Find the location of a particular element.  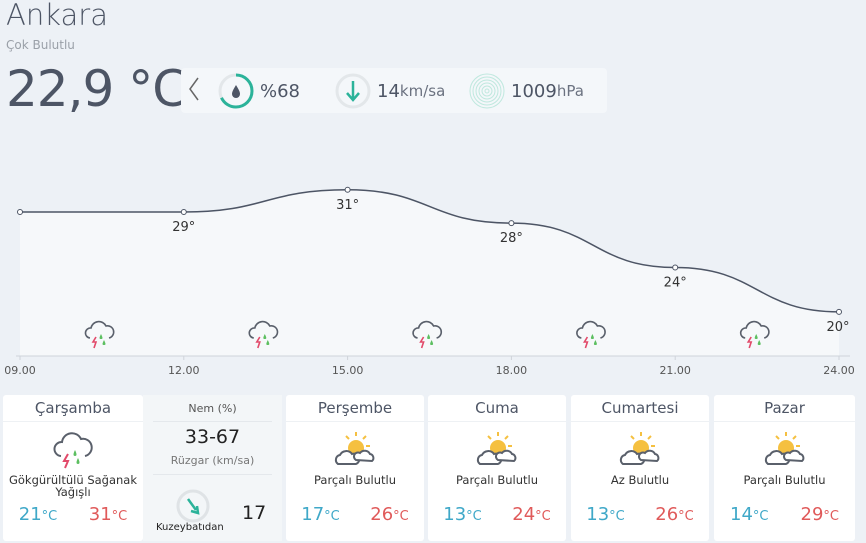

humidity-range: 33-67 is located at coordinates (212, 437).